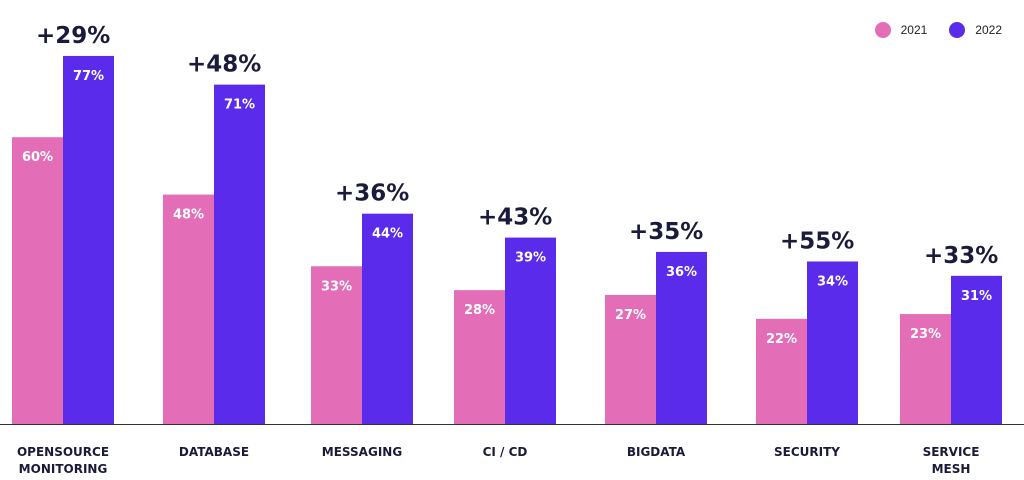 Image resolution: width=1024 pixels, height=480 pixels. What do you see at coordinates (479, 310) in the screenshot?
I see `data-label-2021-3: 28%` at bounding box center [479, 310].